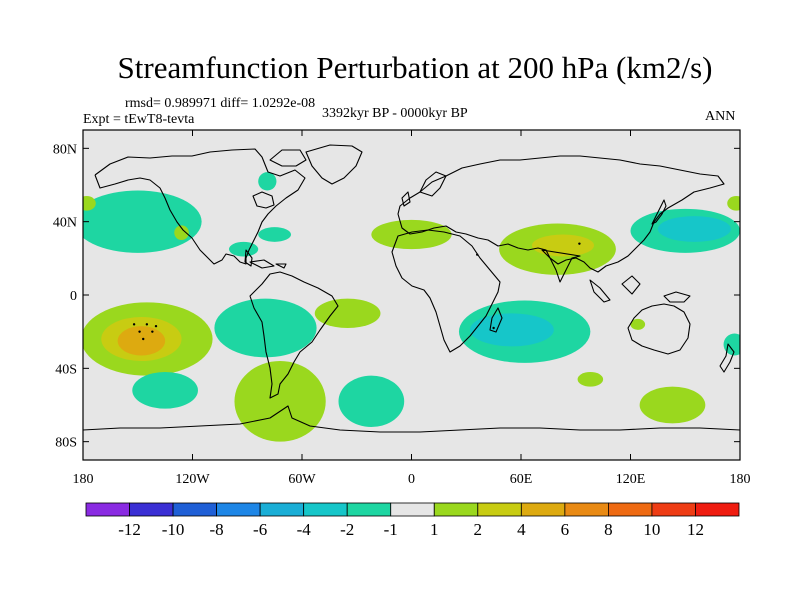 The width and height of the screenshot is (800, 600). I want to click on lon-tick-label: 120E, so click(631, 479).